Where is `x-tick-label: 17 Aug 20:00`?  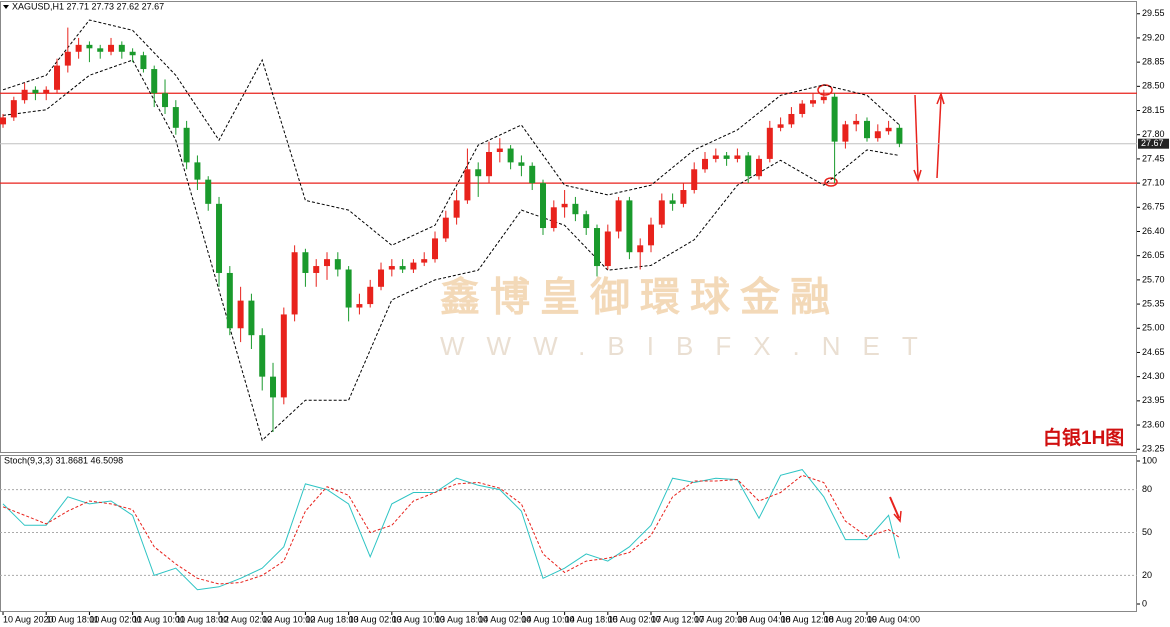 x-tick-label: 17 Aug 20:00 is located at coordinates (720, 619).